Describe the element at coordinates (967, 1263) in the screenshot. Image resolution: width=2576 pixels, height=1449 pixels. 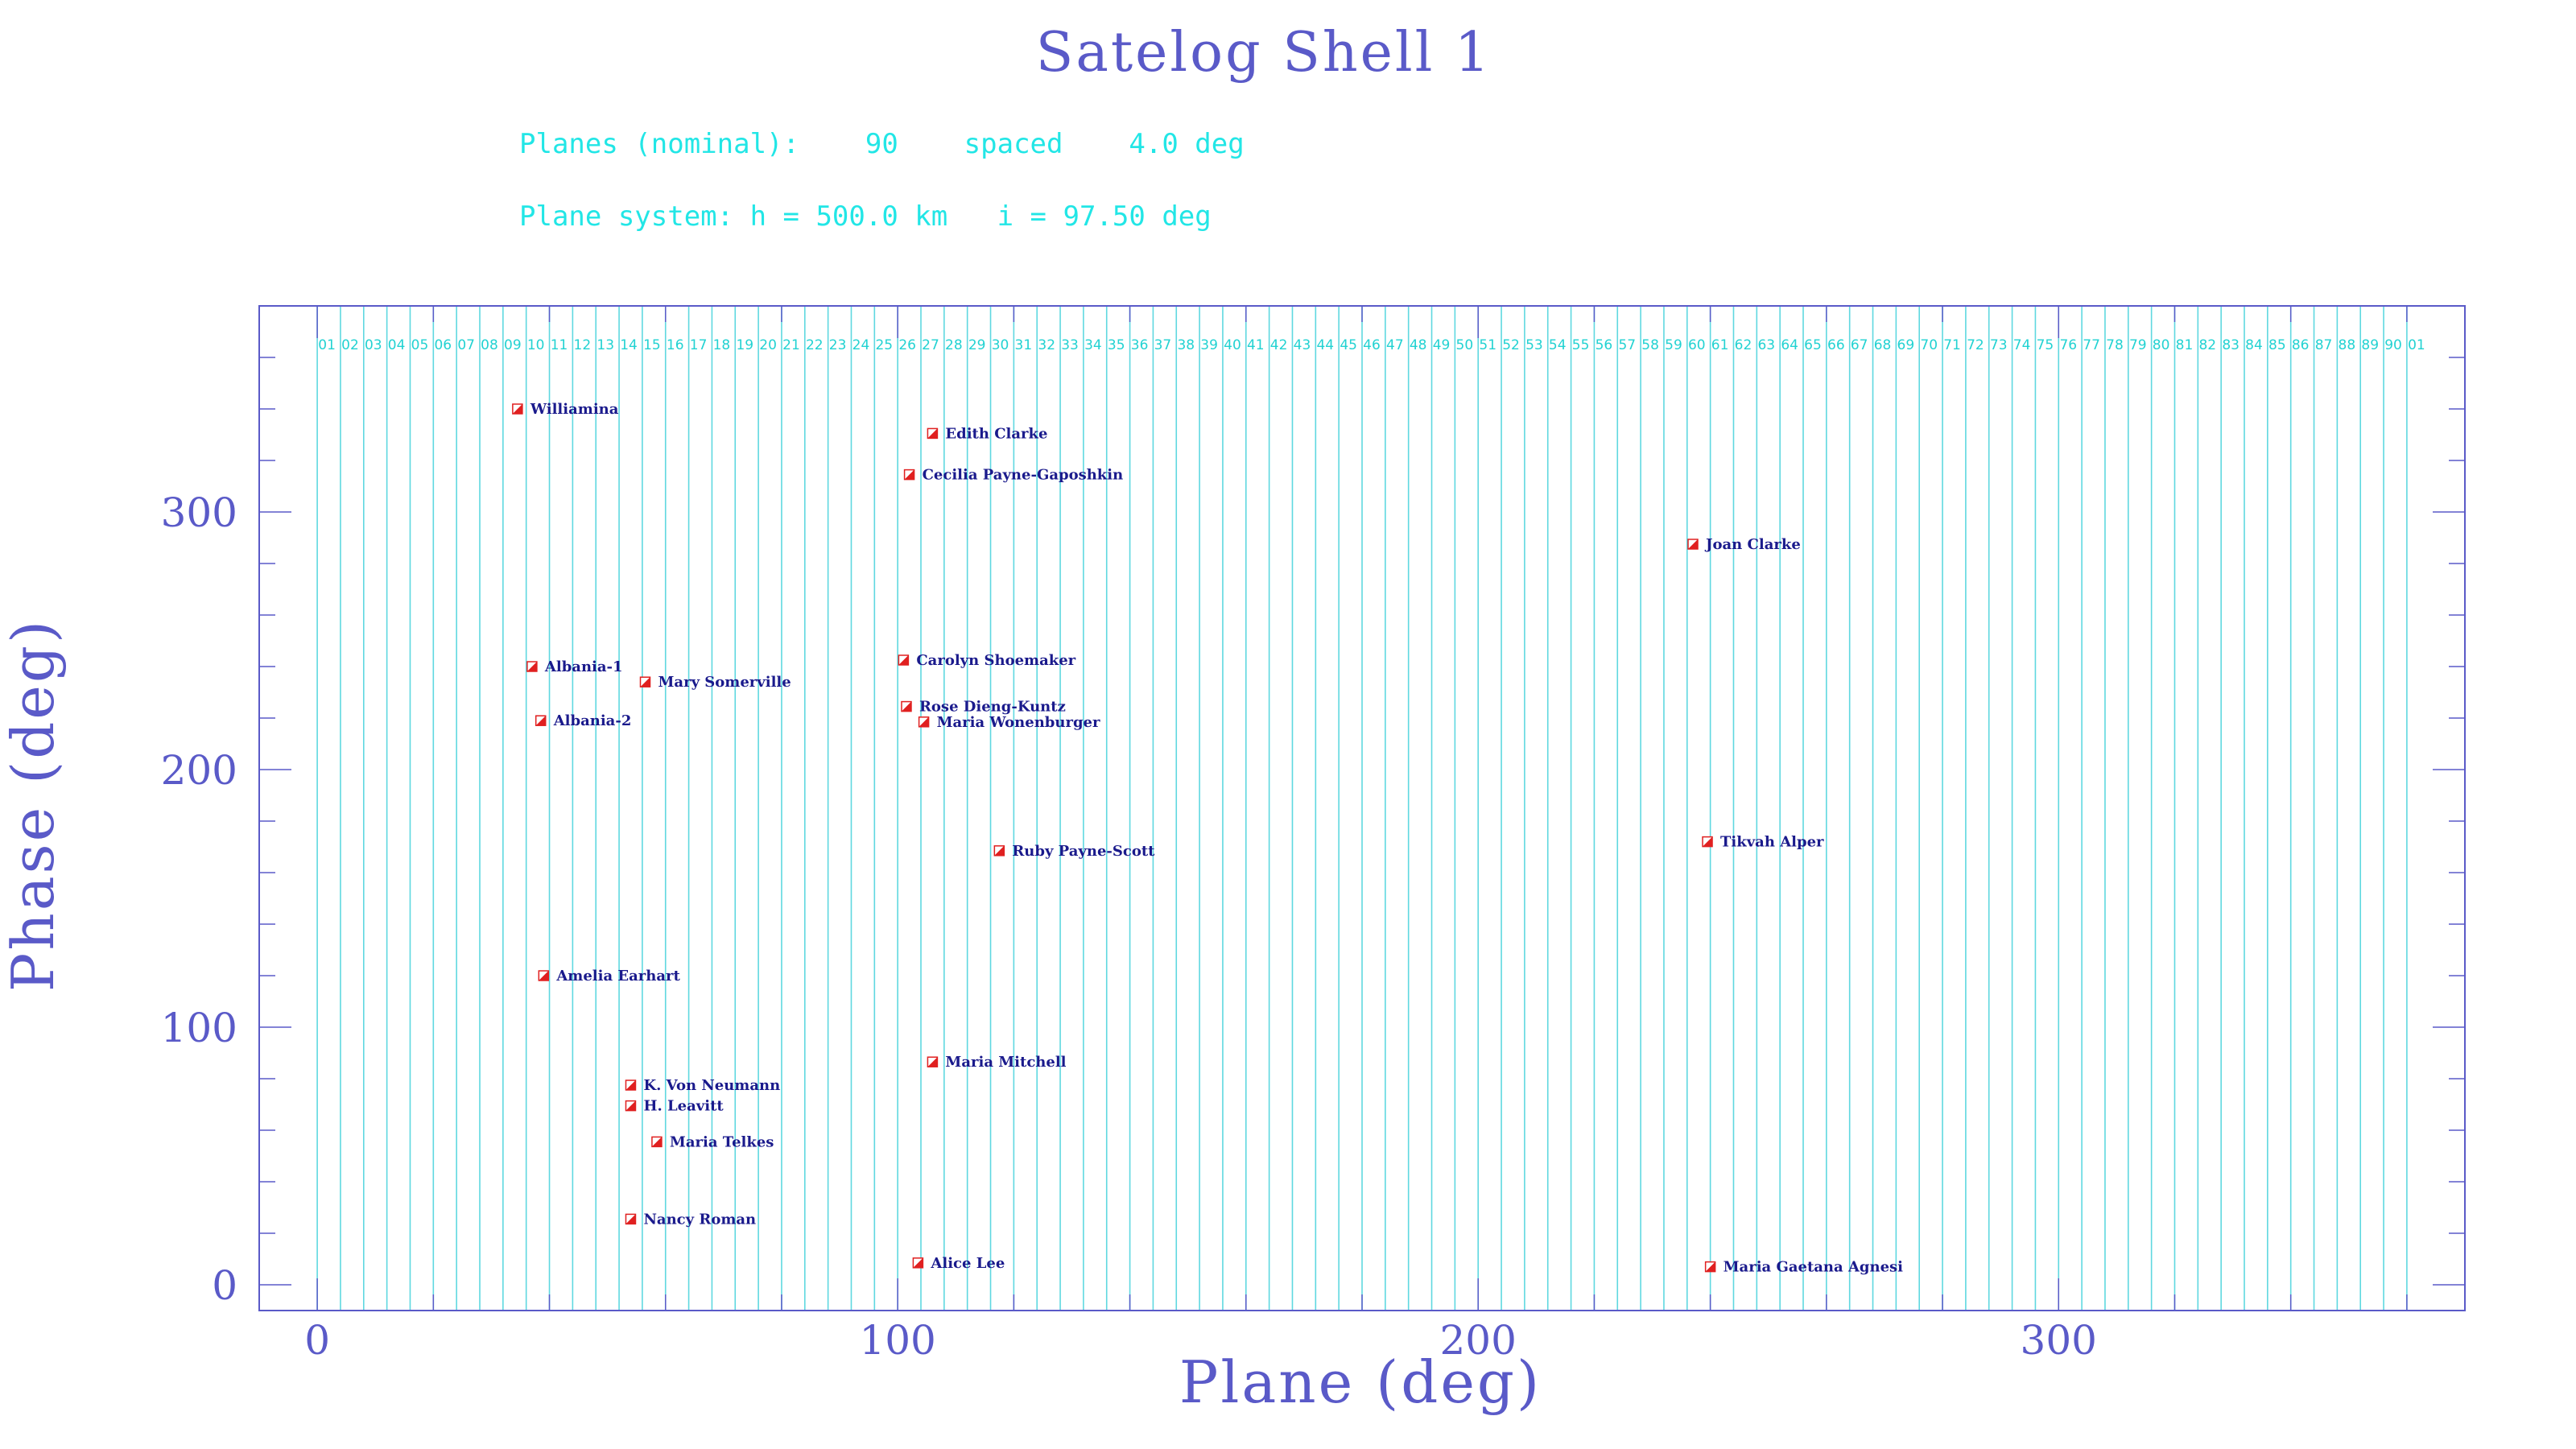
I see `satellite-label: Alice Lee` at that location.